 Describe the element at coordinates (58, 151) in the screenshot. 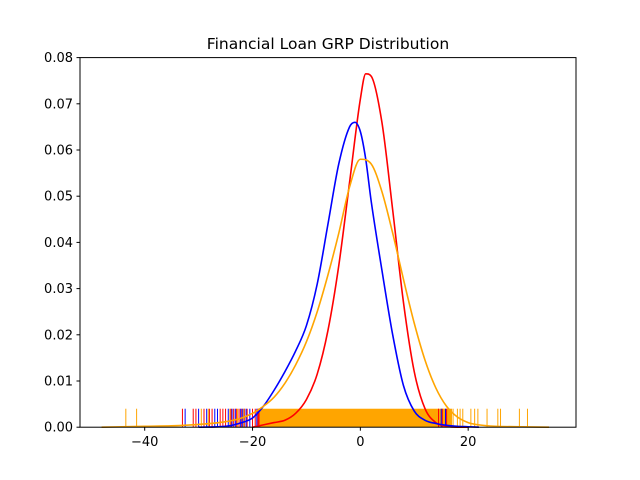

I see `y-tick-label: 0.06` at that location.